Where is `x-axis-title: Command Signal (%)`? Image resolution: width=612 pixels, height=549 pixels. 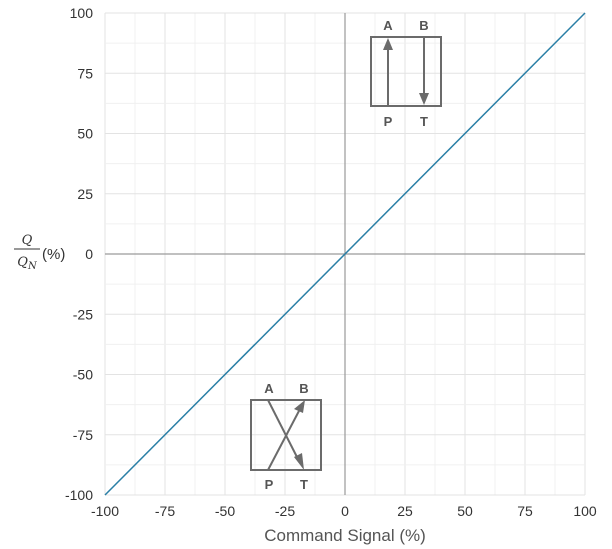 x-axis-title: Command Signal (%) is located at coordinates (345, 535).